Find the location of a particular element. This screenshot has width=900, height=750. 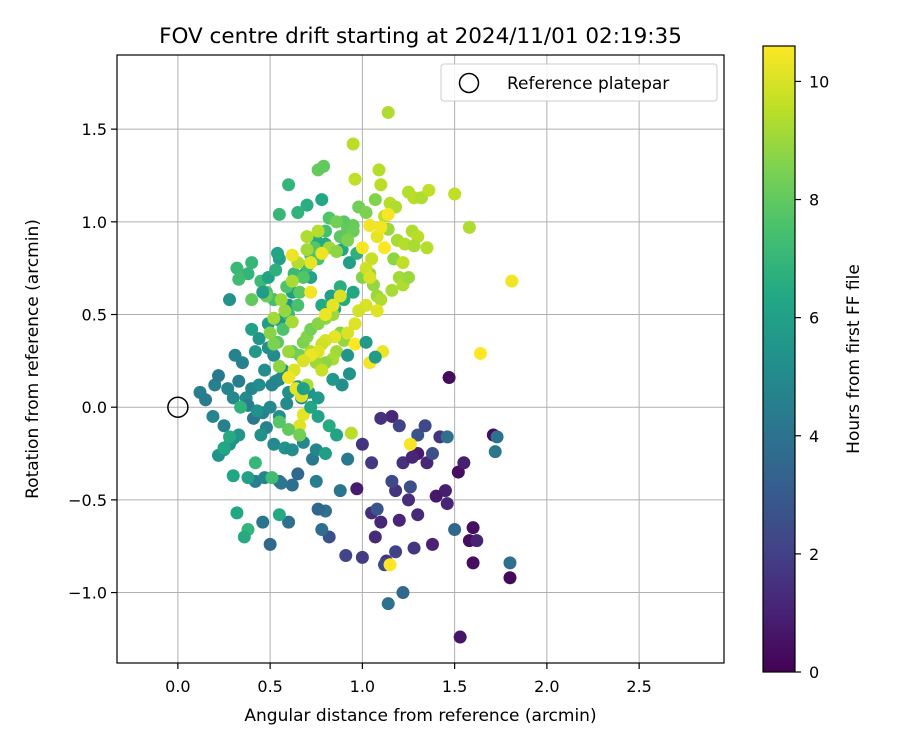

x-tick-label: 1.0 is located at coordinates (362, 686).